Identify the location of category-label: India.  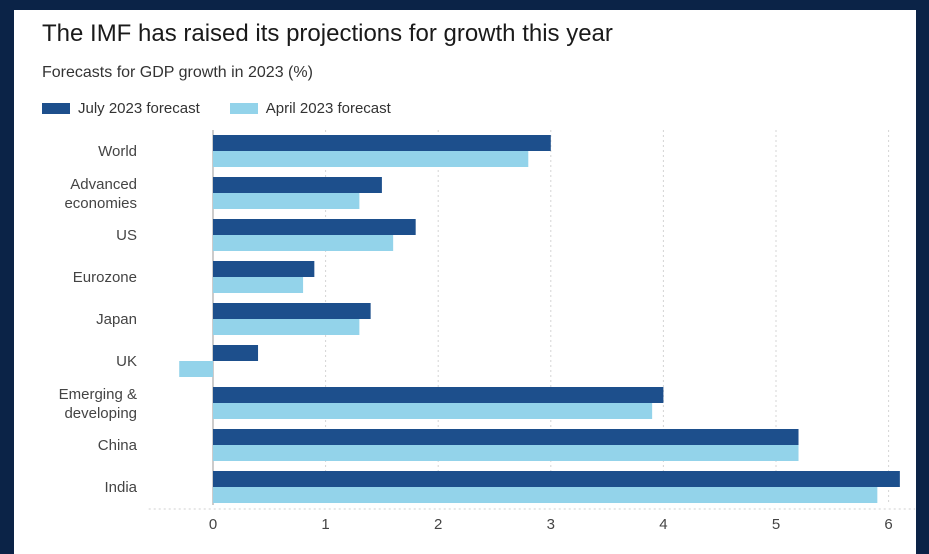
(120, 487).